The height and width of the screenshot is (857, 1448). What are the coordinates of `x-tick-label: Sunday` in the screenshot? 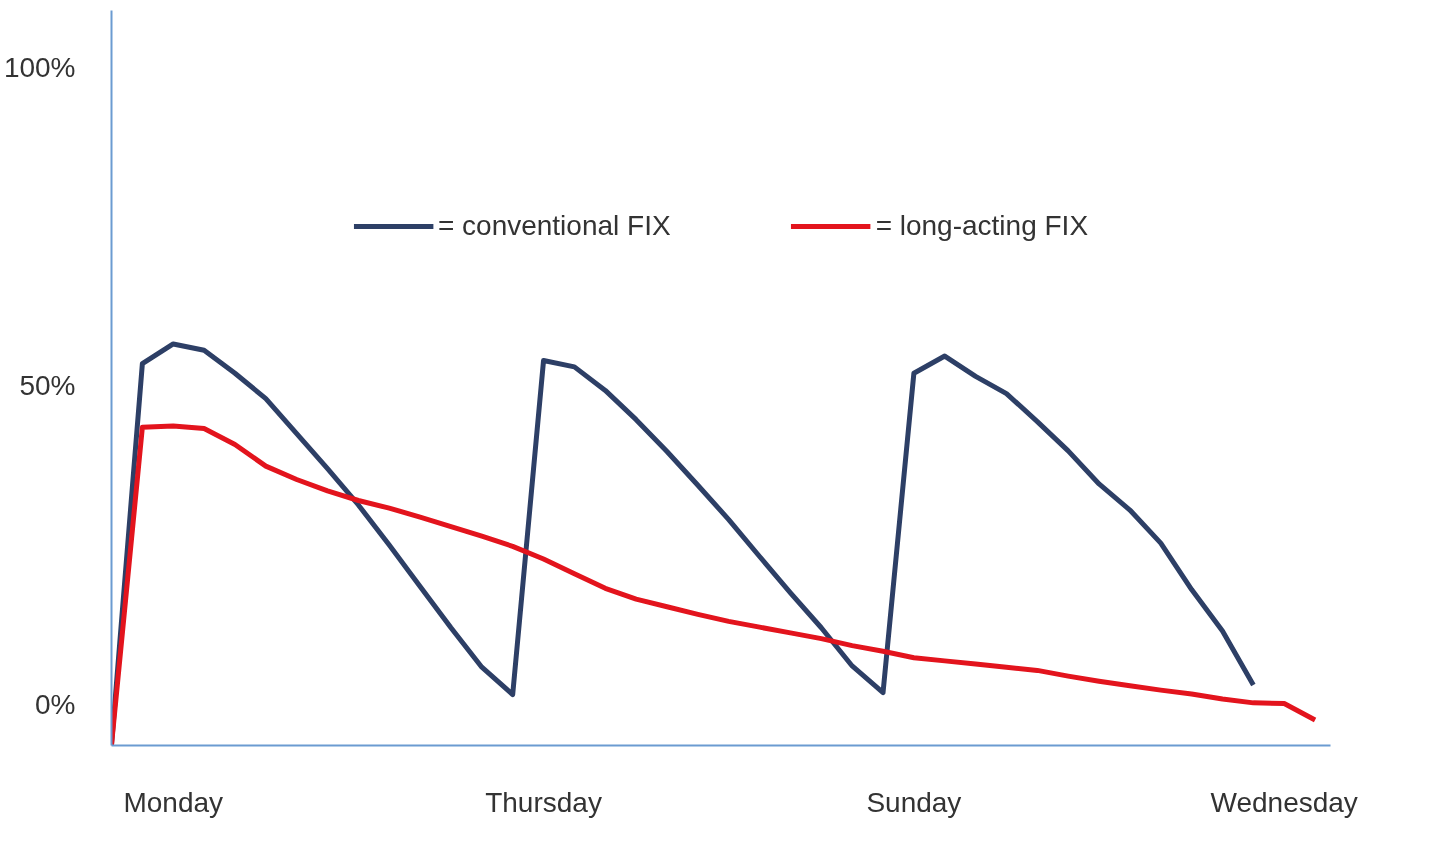 It's located at (914, 802).